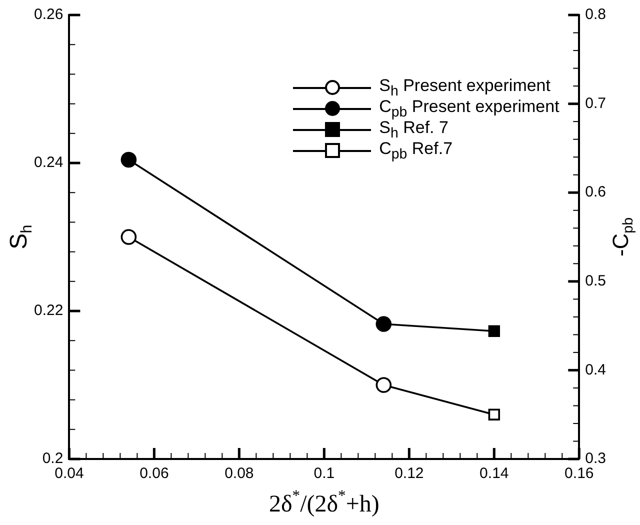  What do you see at coordinates (21, 237) in the screenshot?
I see `y-axis-title: Sh` at bounding box center [21, 237].